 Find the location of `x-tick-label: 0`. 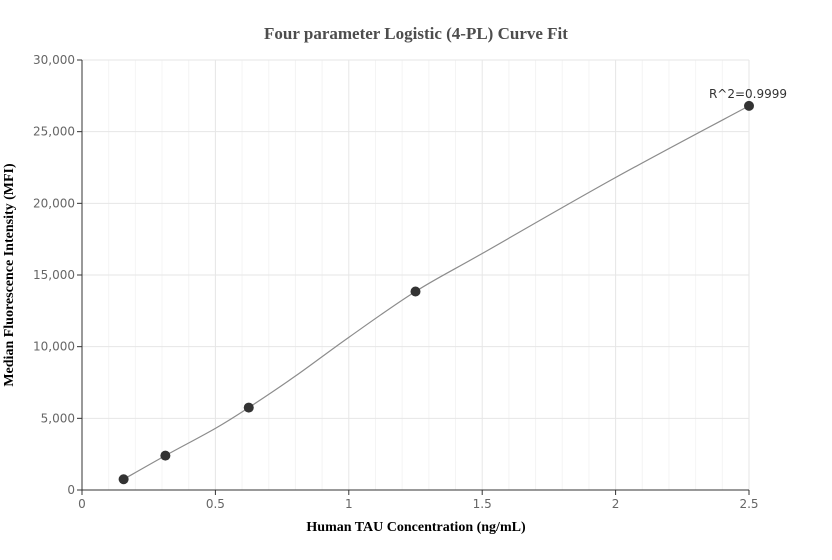

x-tick-label: 0 is located at coordinates (82, 504).